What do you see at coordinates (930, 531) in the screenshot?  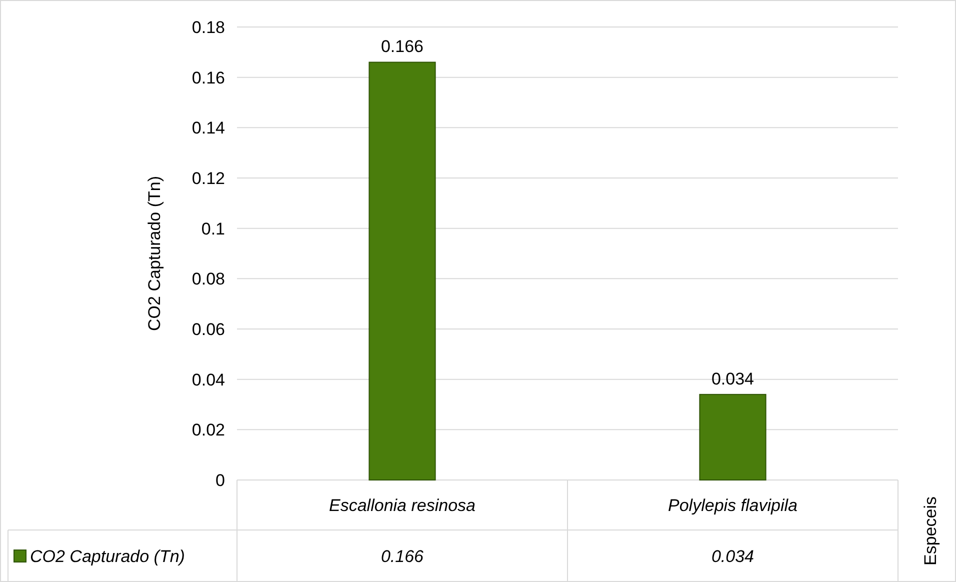 I see `text: Especeis` at bounding box center [930, 531].